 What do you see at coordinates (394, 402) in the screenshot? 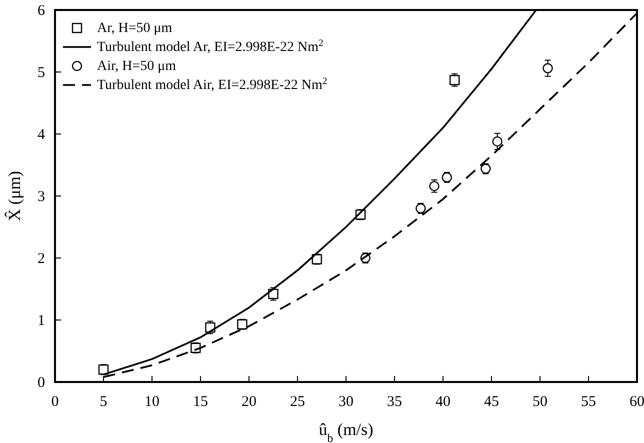
I see `x-tick-label: 35` at bounding box center [394, 402].